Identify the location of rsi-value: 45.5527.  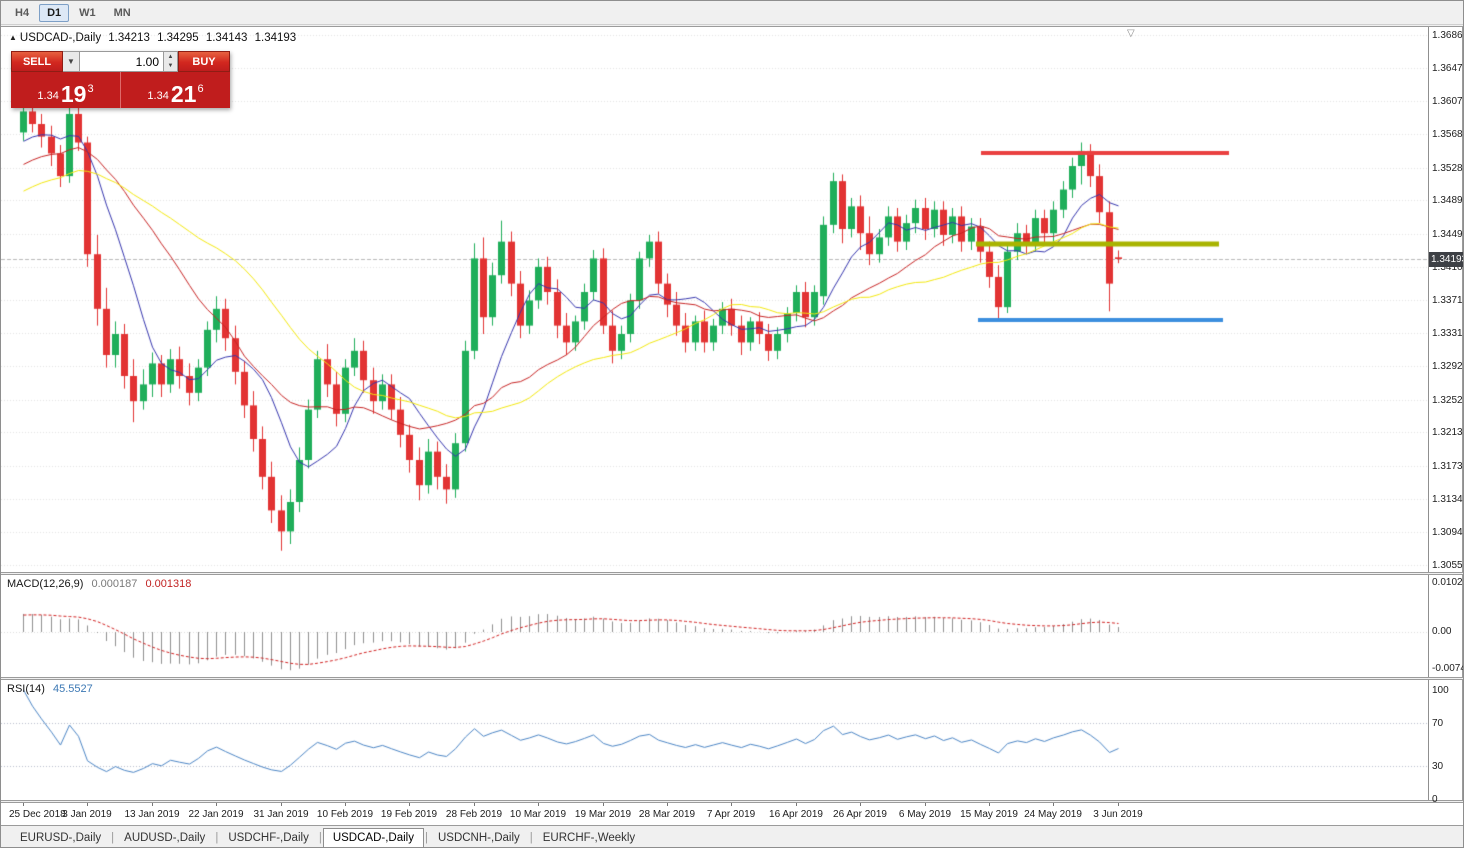
(72, 689).